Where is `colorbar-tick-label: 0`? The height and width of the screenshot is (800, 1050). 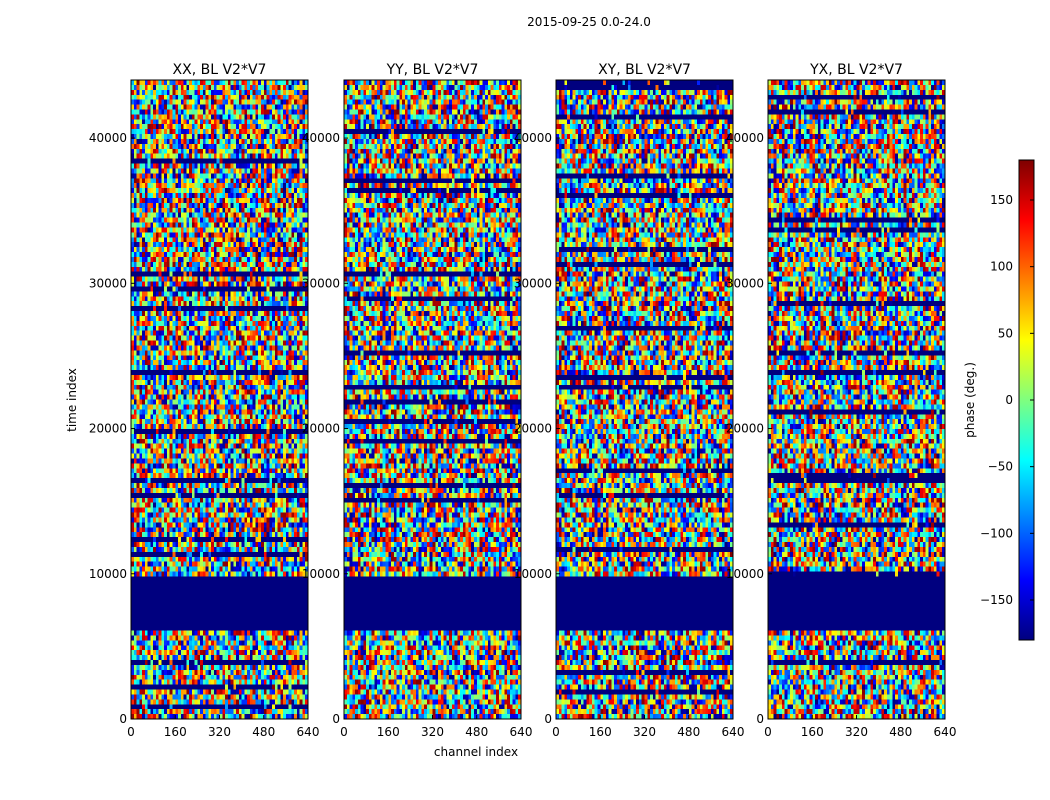
colorbar-tick-label: 0 is located at coordinates (1009, 400).